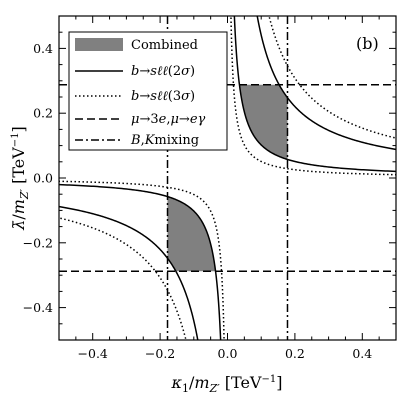  I want to click on y-tick-label: −0.4, so click(38, 307).